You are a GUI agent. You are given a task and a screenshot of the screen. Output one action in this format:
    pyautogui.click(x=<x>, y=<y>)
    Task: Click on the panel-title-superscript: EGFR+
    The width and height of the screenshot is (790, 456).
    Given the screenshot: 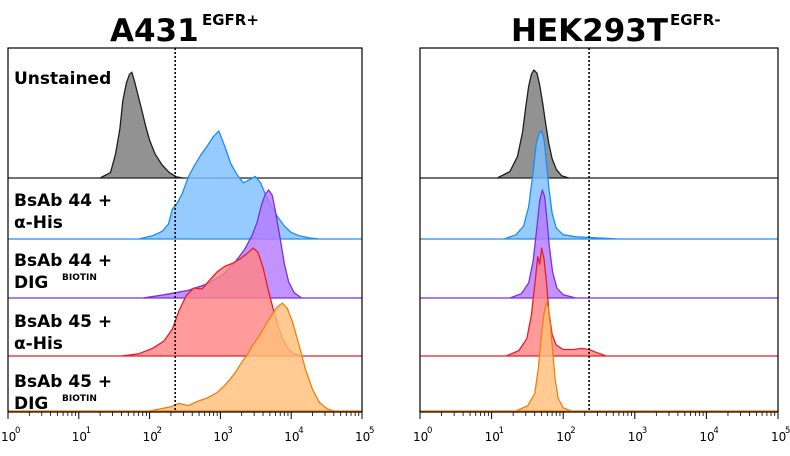 What is the action you would take?
    pyautogui.click(x=230, y=20)
    